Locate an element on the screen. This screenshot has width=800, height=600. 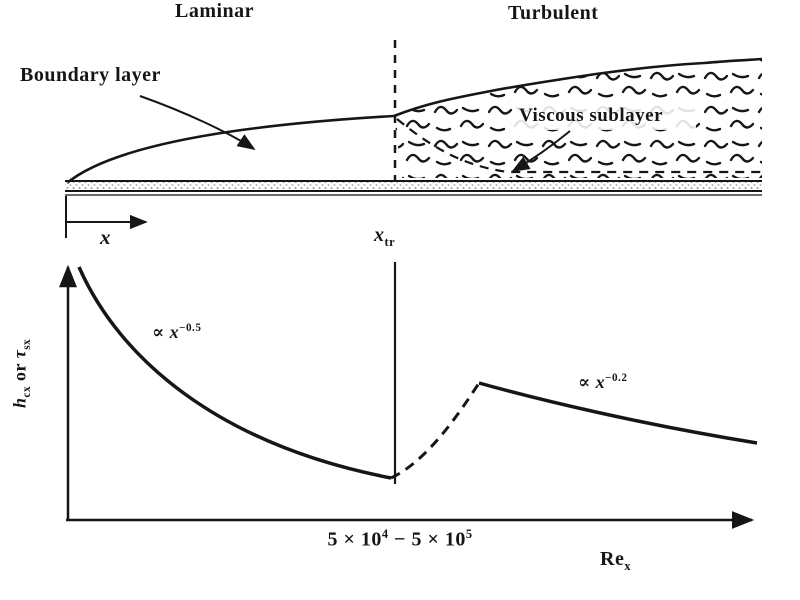
xtr-label: xtr is located at coordinates (384, 237).